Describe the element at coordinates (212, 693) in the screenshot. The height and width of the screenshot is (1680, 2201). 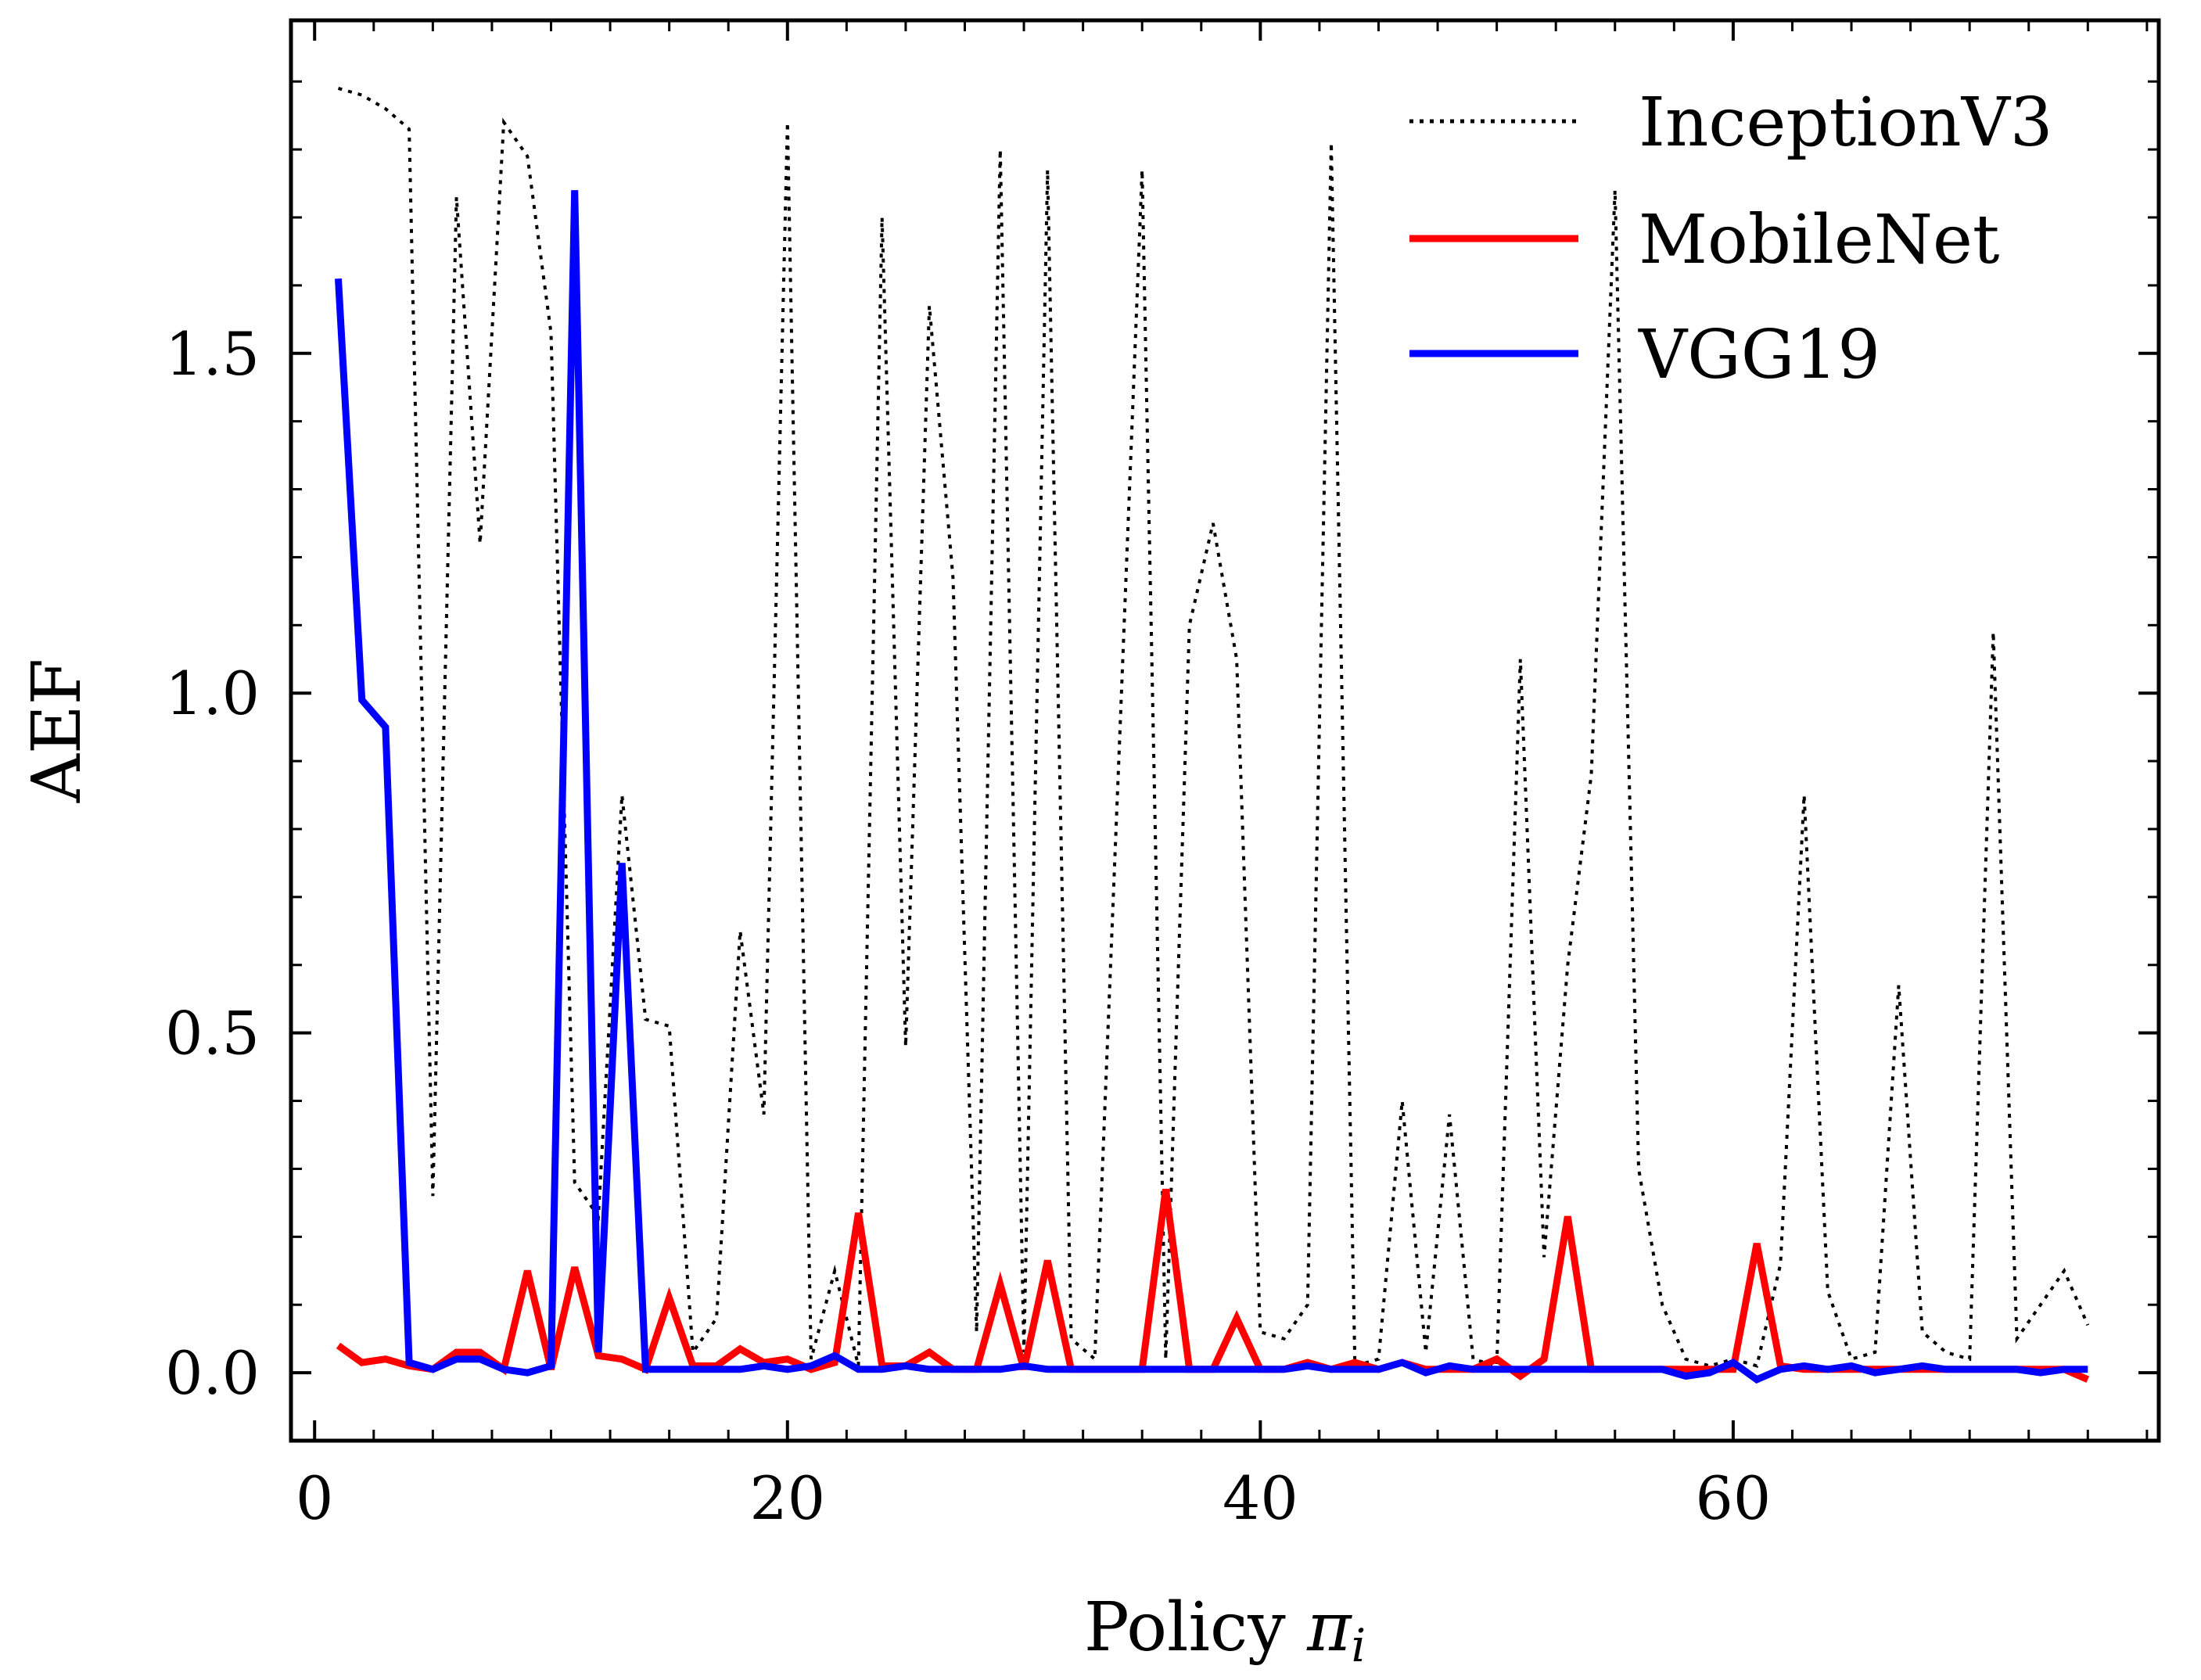
I see `y-tick-label: 1.0` at that location.